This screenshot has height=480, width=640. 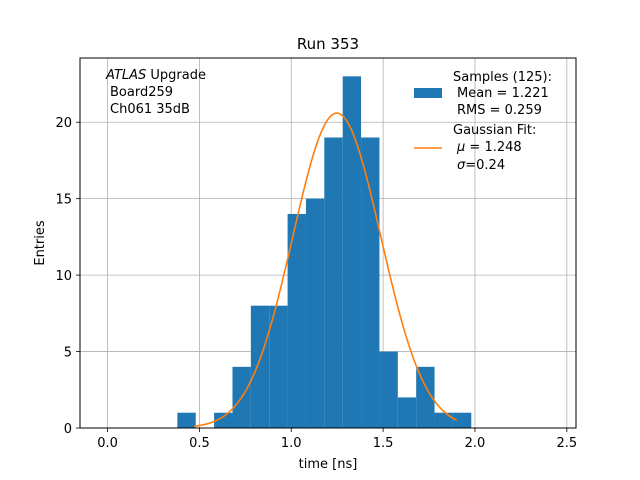 I want to click on x-tick-label: 2.5, so click(x=566, y=443).